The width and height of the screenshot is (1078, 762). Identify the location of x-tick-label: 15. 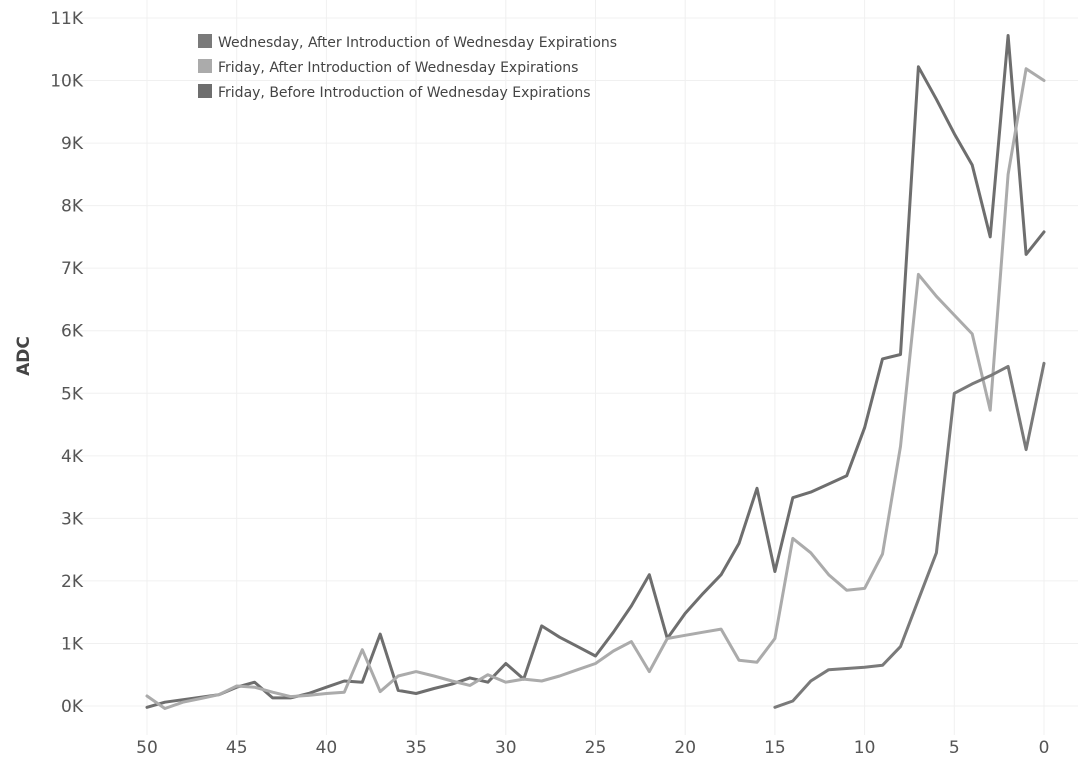
(775, 748).